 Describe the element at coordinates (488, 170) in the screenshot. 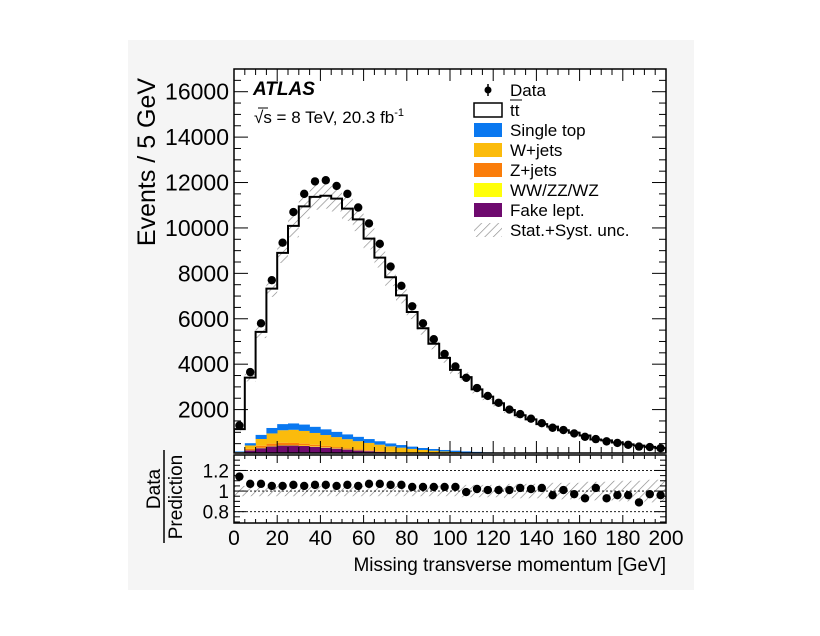

I see `legend-swatch-z-jets` at that location.